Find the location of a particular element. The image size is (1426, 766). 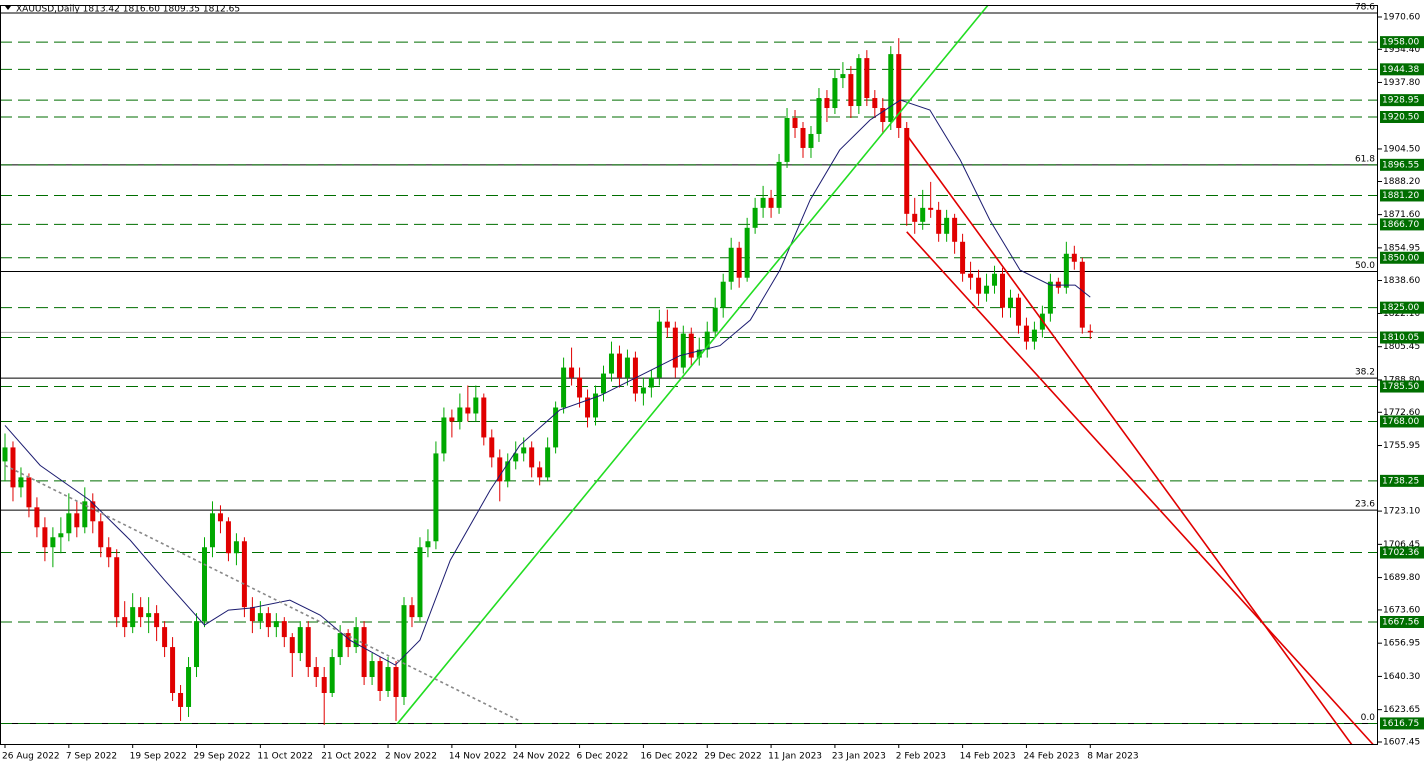

x-tick-label: 24 Feb 2023 is located at coordinates (1051, 757).